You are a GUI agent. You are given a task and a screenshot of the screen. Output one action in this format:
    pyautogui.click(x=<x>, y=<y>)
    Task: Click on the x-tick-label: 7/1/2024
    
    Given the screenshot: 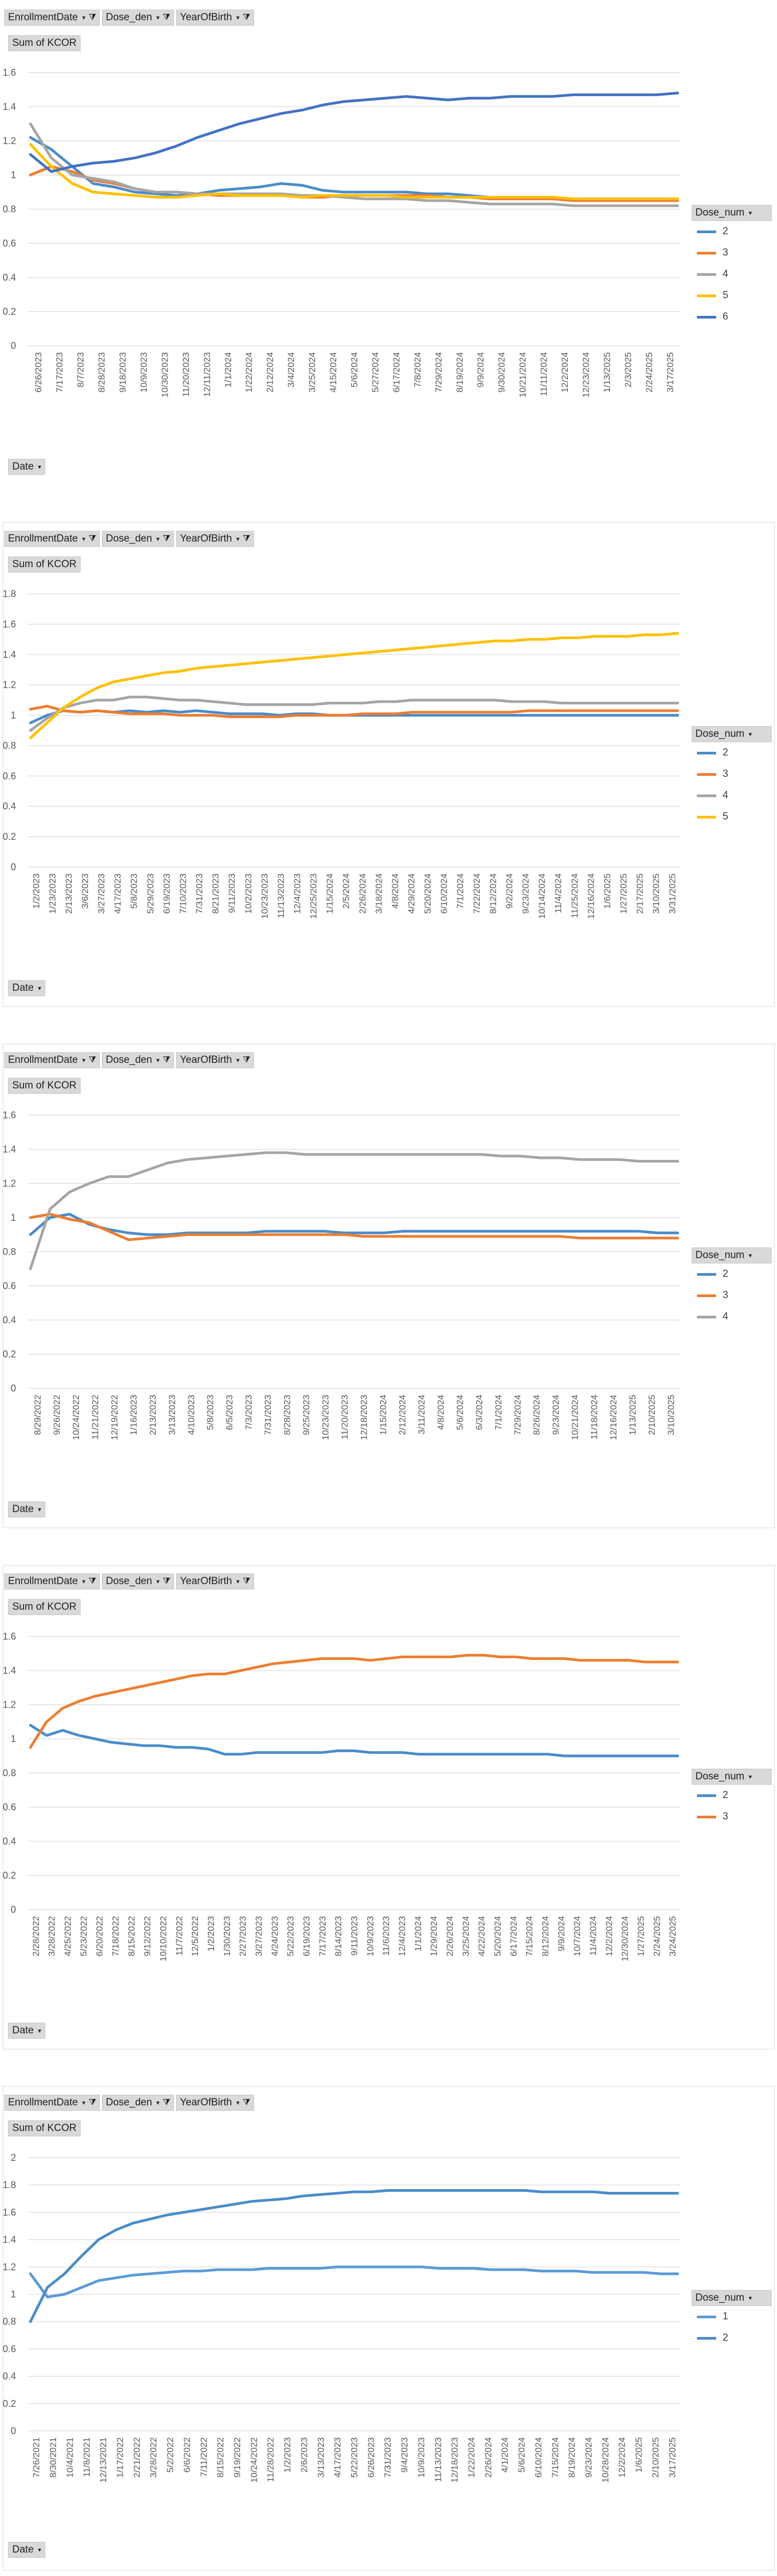 What is the action you would take?
    pyautogui.click(x=498, y=1412)
    